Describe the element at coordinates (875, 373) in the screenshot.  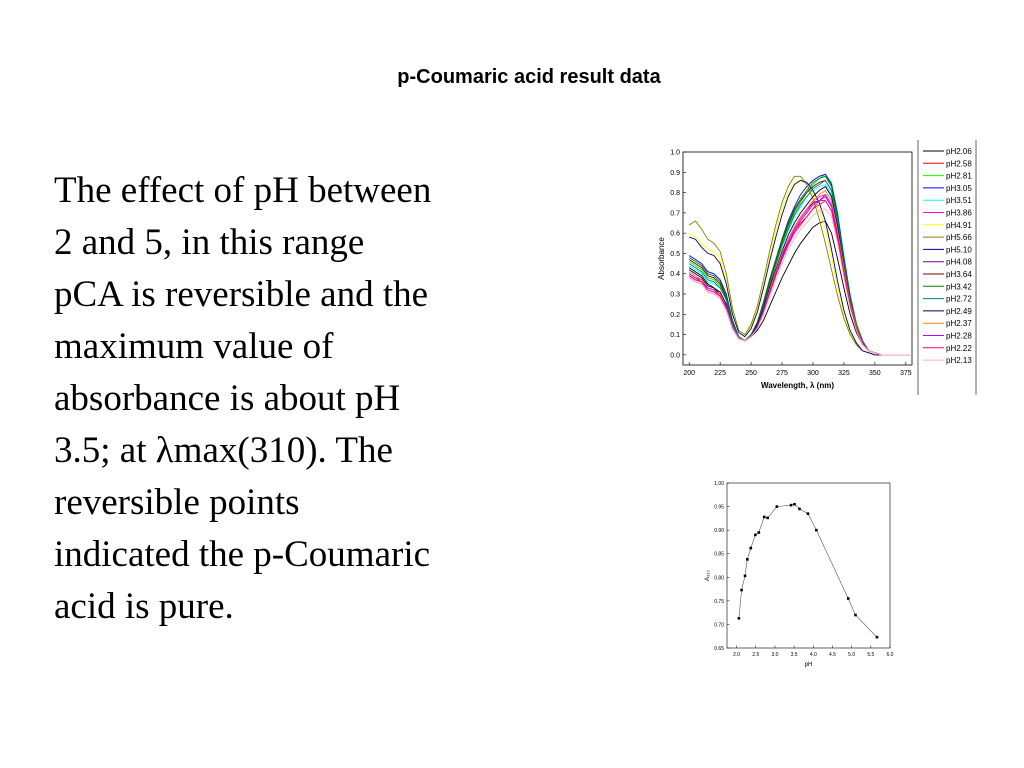
I see `x-tick-label: 350` at that location.